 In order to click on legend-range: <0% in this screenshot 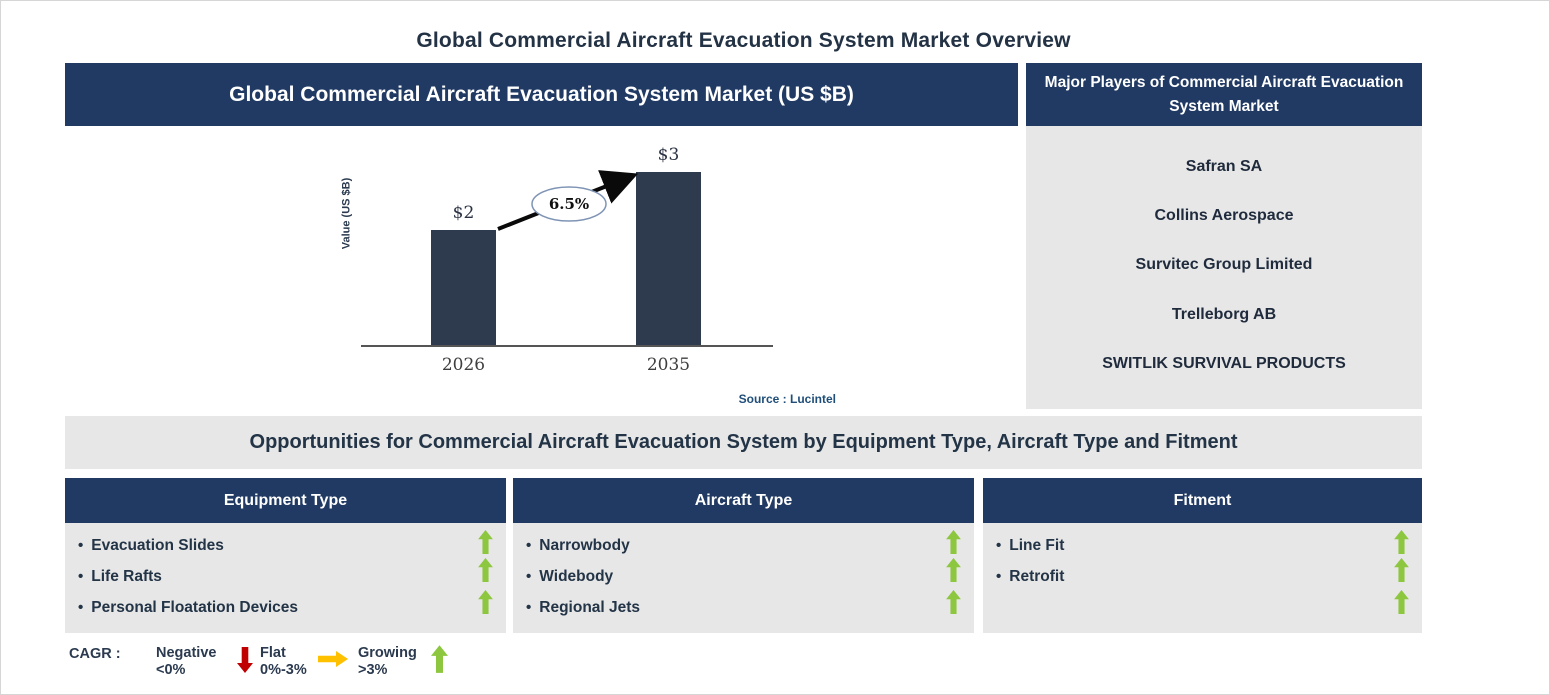, I will do `click(171, 670)`.